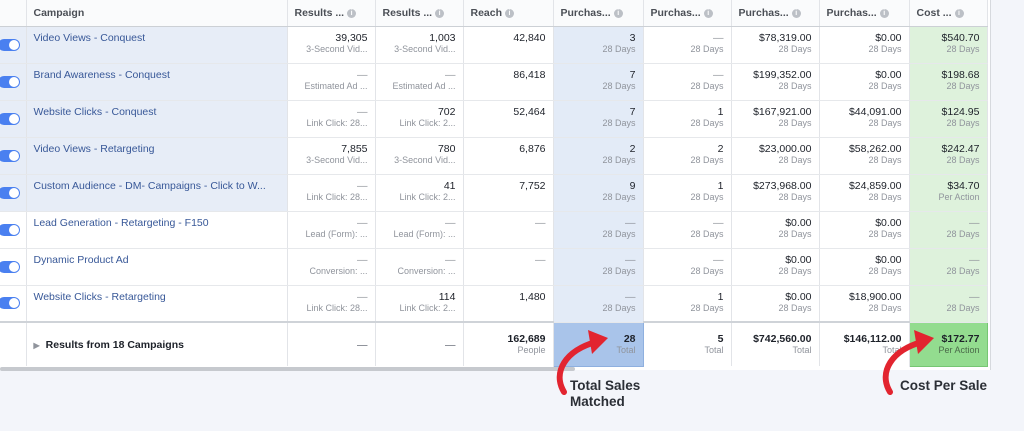  Describe the element at coordinates (508, 343) in the screenshot. I see `summary-reach: 162,689 People` at that location.